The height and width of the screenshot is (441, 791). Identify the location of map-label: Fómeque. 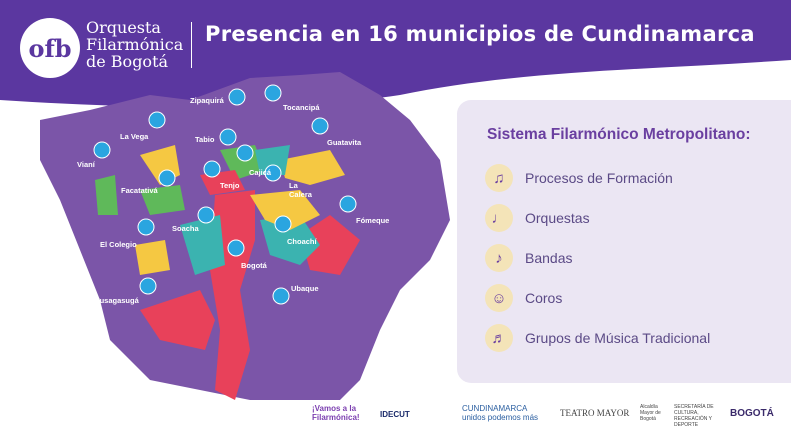
(373, 220).